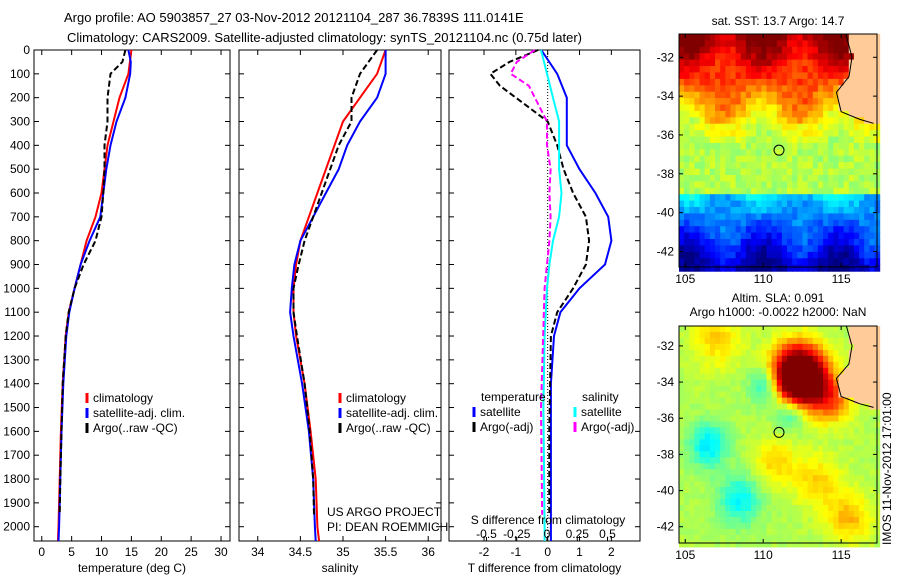 The image size is (900, 585). Describe the element at coordinates (94, 295) in the screenshot. I see `series-line-satellite-adj-clim-` at that location.